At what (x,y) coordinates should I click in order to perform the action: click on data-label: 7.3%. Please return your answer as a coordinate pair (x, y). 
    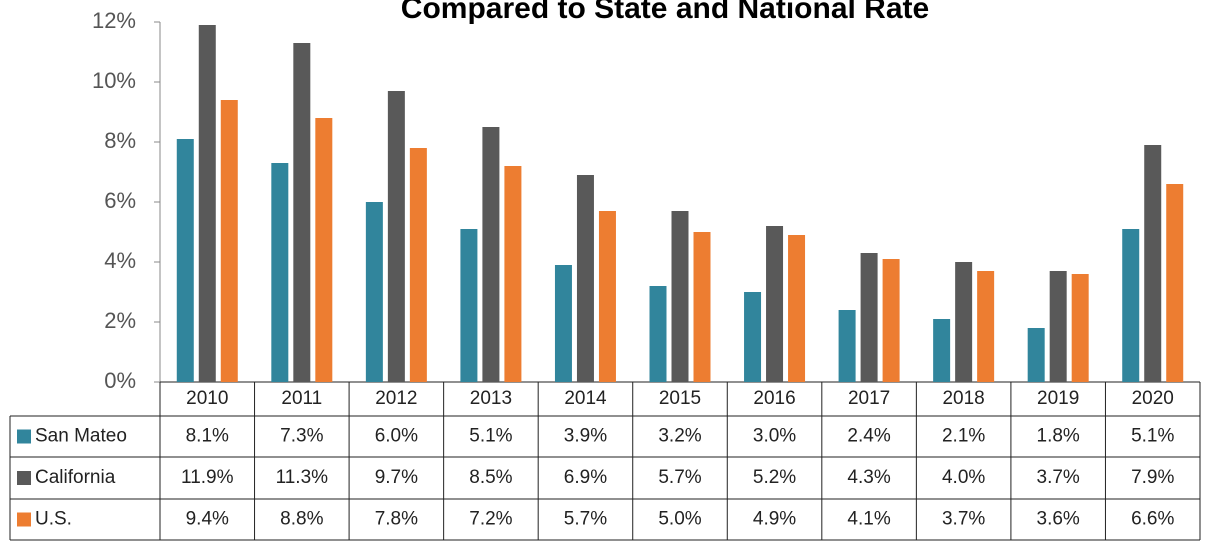
    Looking at the image, I should click on (301, 436).